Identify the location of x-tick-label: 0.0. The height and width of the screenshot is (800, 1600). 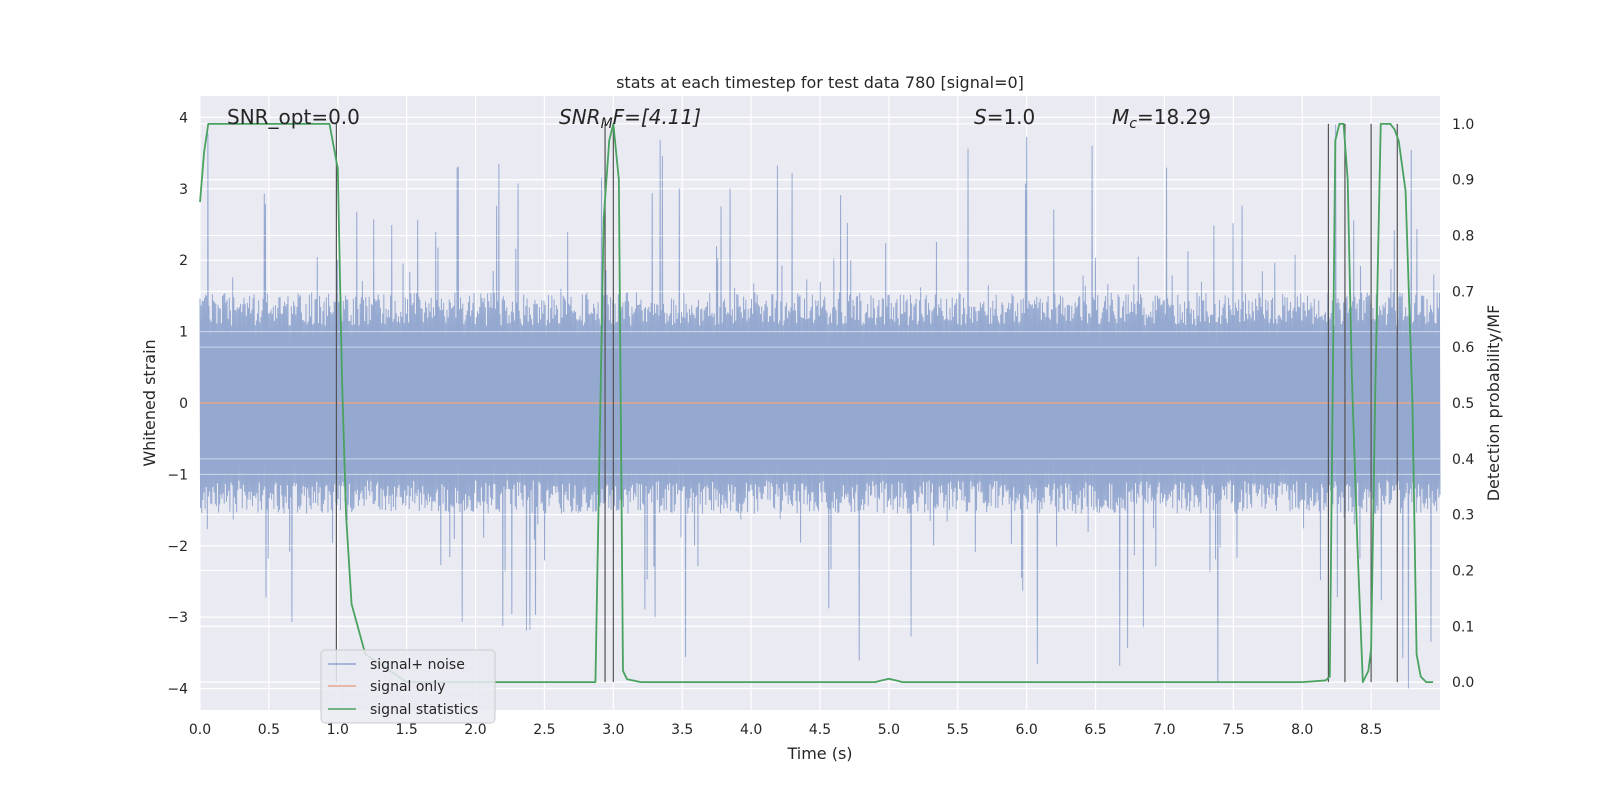
(200, 730).